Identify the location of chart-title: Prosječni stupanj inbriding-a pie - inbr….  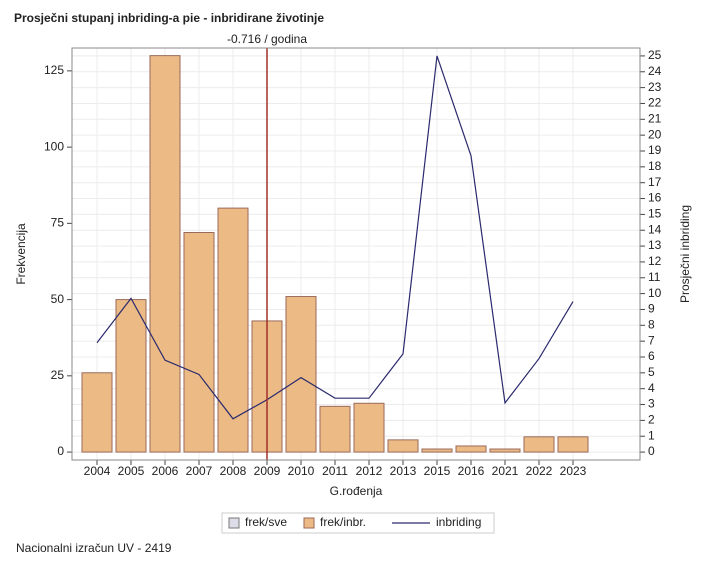
(169, 18).